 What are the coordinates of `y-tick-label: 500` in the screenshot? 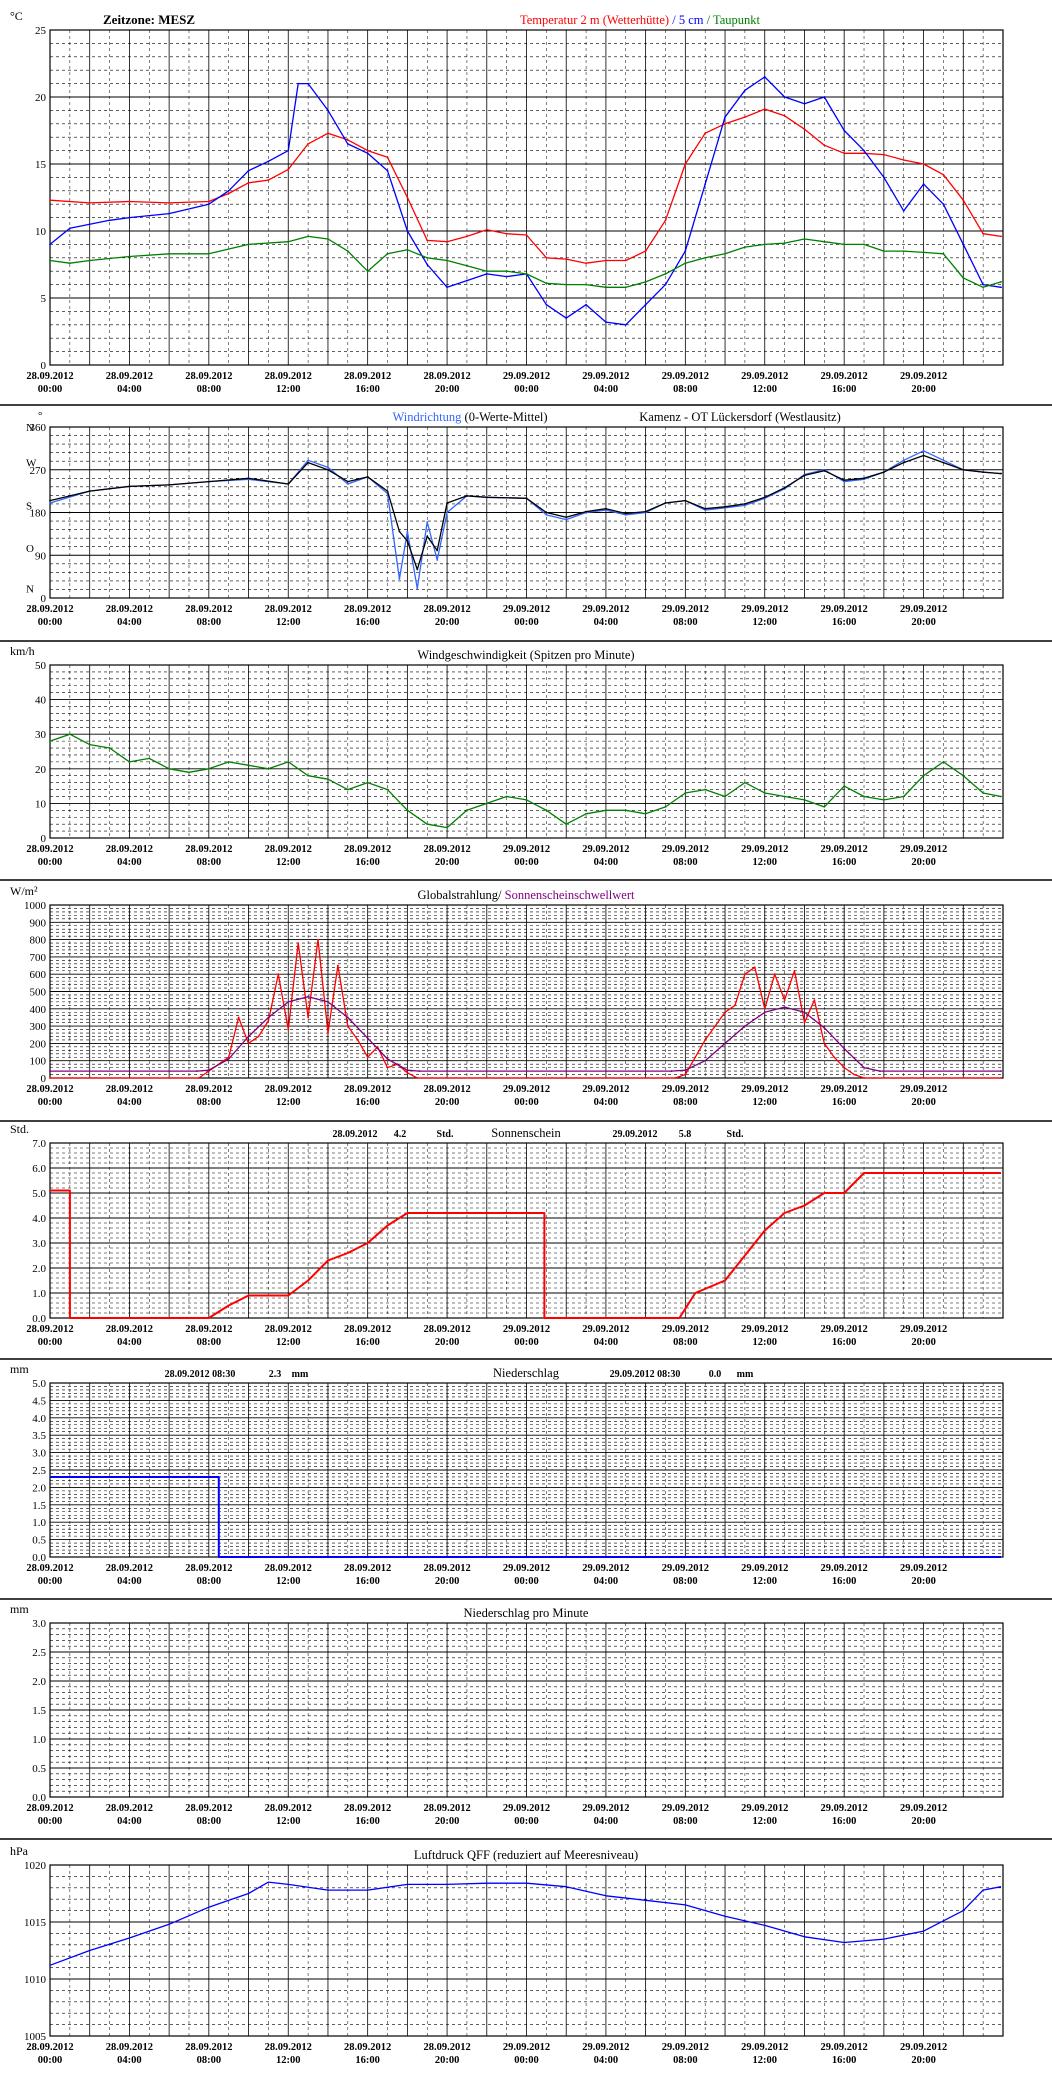 It's located at (38, 993).